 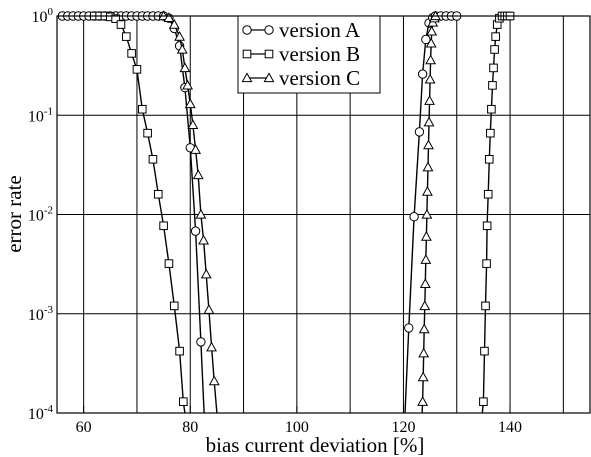 I want to click on legend-box, so click(x=309, y=54).